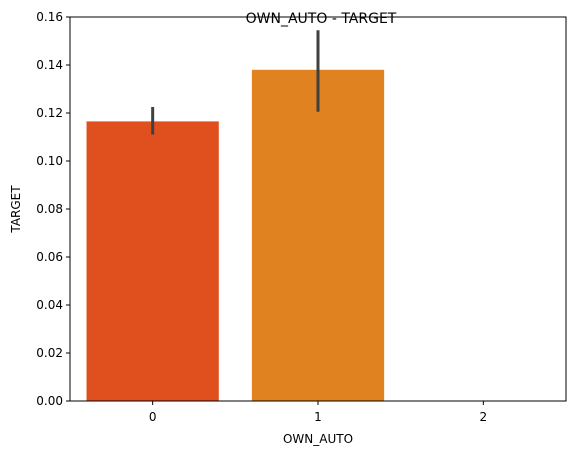 The height and width of the screenshot is (454, 576). I want to click on x-tick-label: 2, so click(484, 417).